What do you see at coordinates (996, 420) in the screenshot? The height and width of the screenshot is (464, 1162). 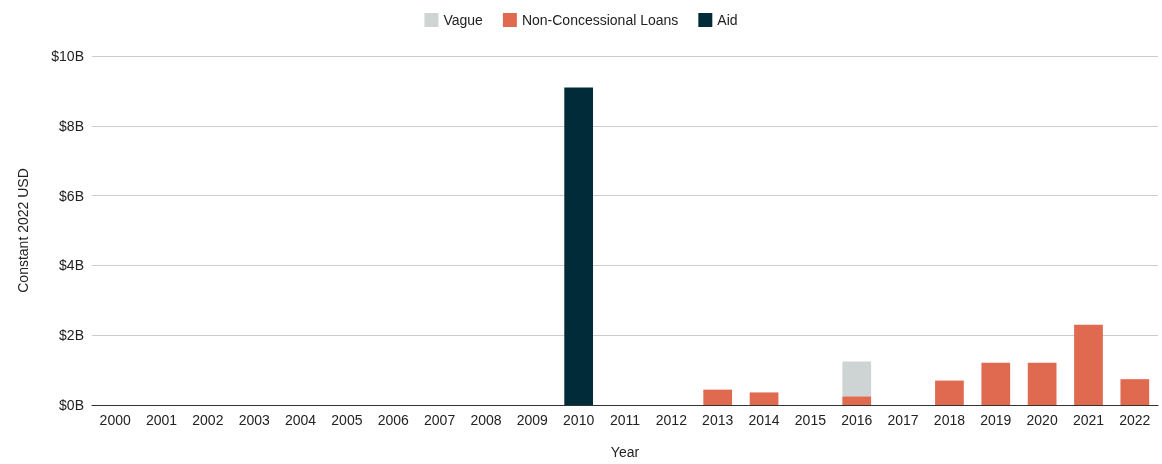 I see `x-tick-label: 2019` at bounding box center [996, 420].